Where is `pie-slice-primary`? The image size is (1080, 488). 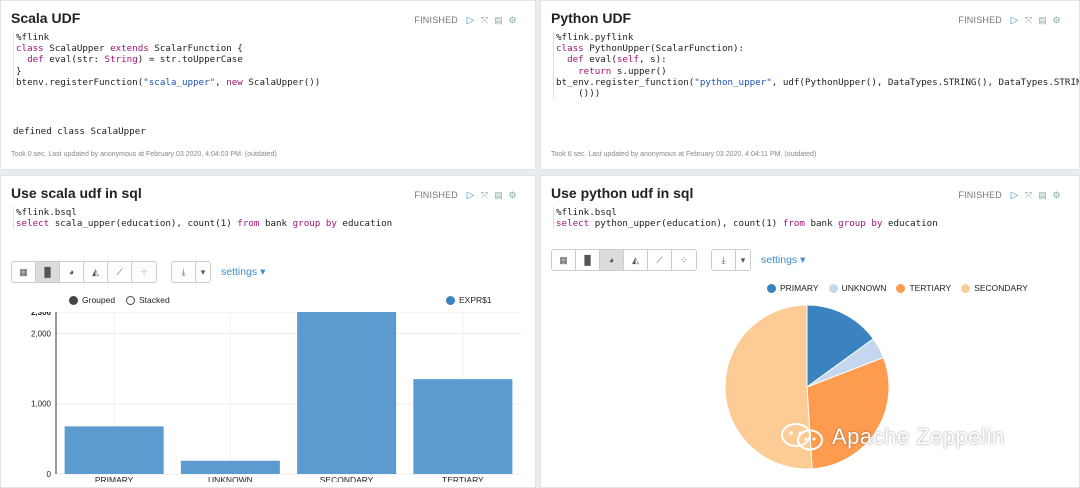 pie-slice-primary is located at coordinates (840, 346).